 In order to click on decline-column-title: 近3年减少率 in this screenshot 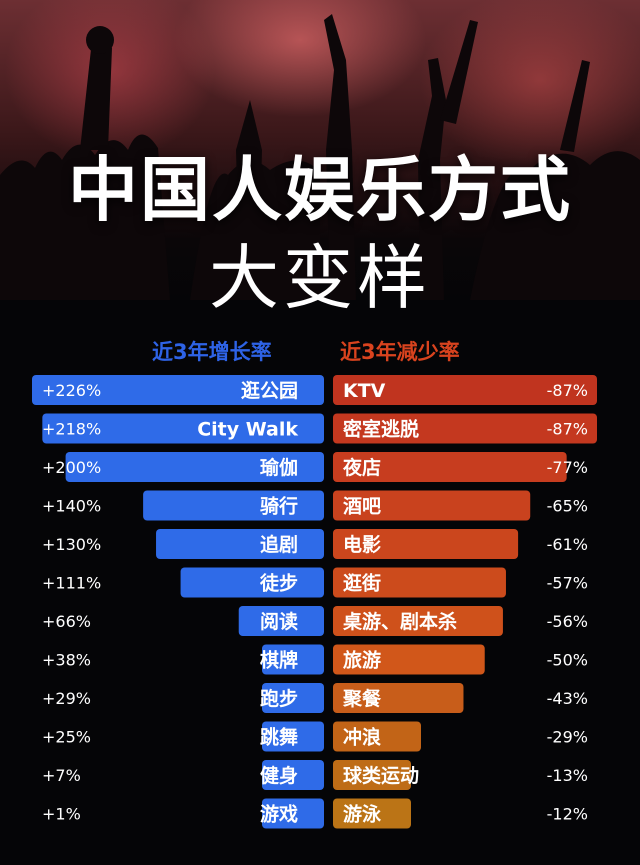, I will do `click(400, 352)`.